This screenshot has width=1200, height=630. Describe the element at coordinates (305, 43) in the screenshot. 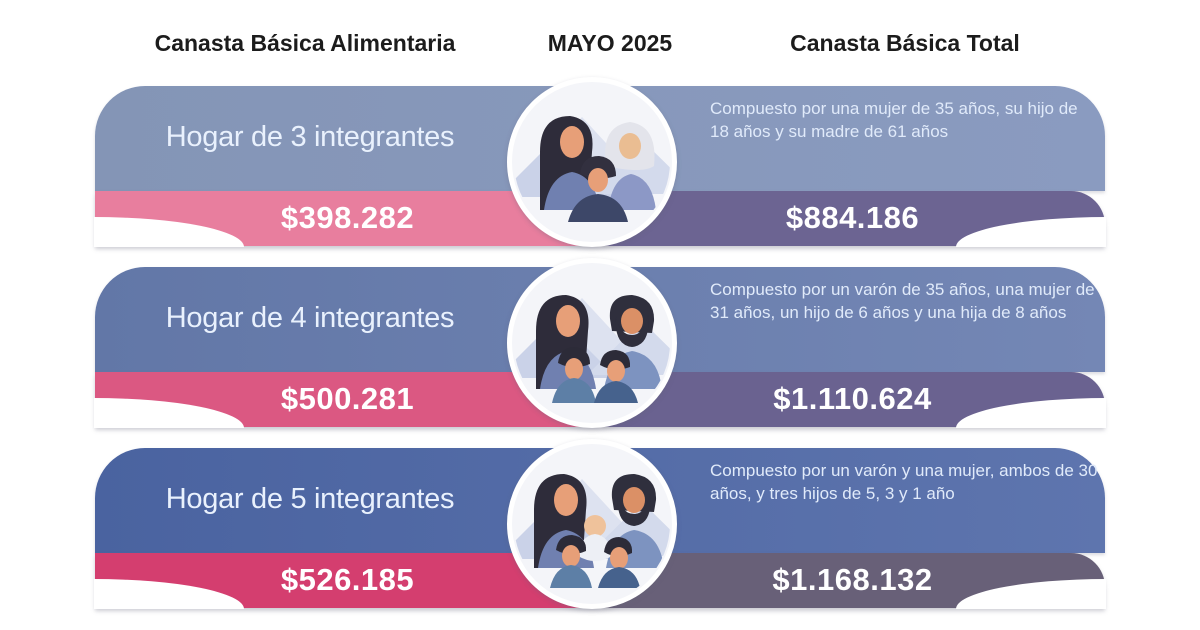

I see `header-cba-title: Canasta Básica Alimentaria` at that location.